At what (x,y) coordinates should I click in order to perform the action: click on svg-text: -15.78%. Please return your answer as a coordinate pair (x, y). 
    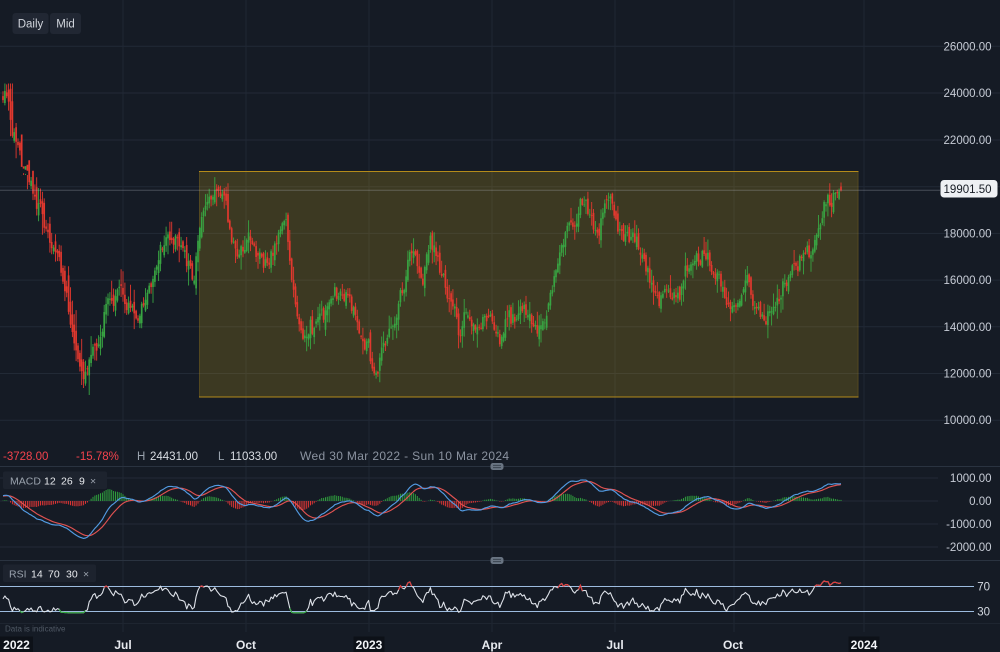
    Looking at the image, I should click on (97, 457).